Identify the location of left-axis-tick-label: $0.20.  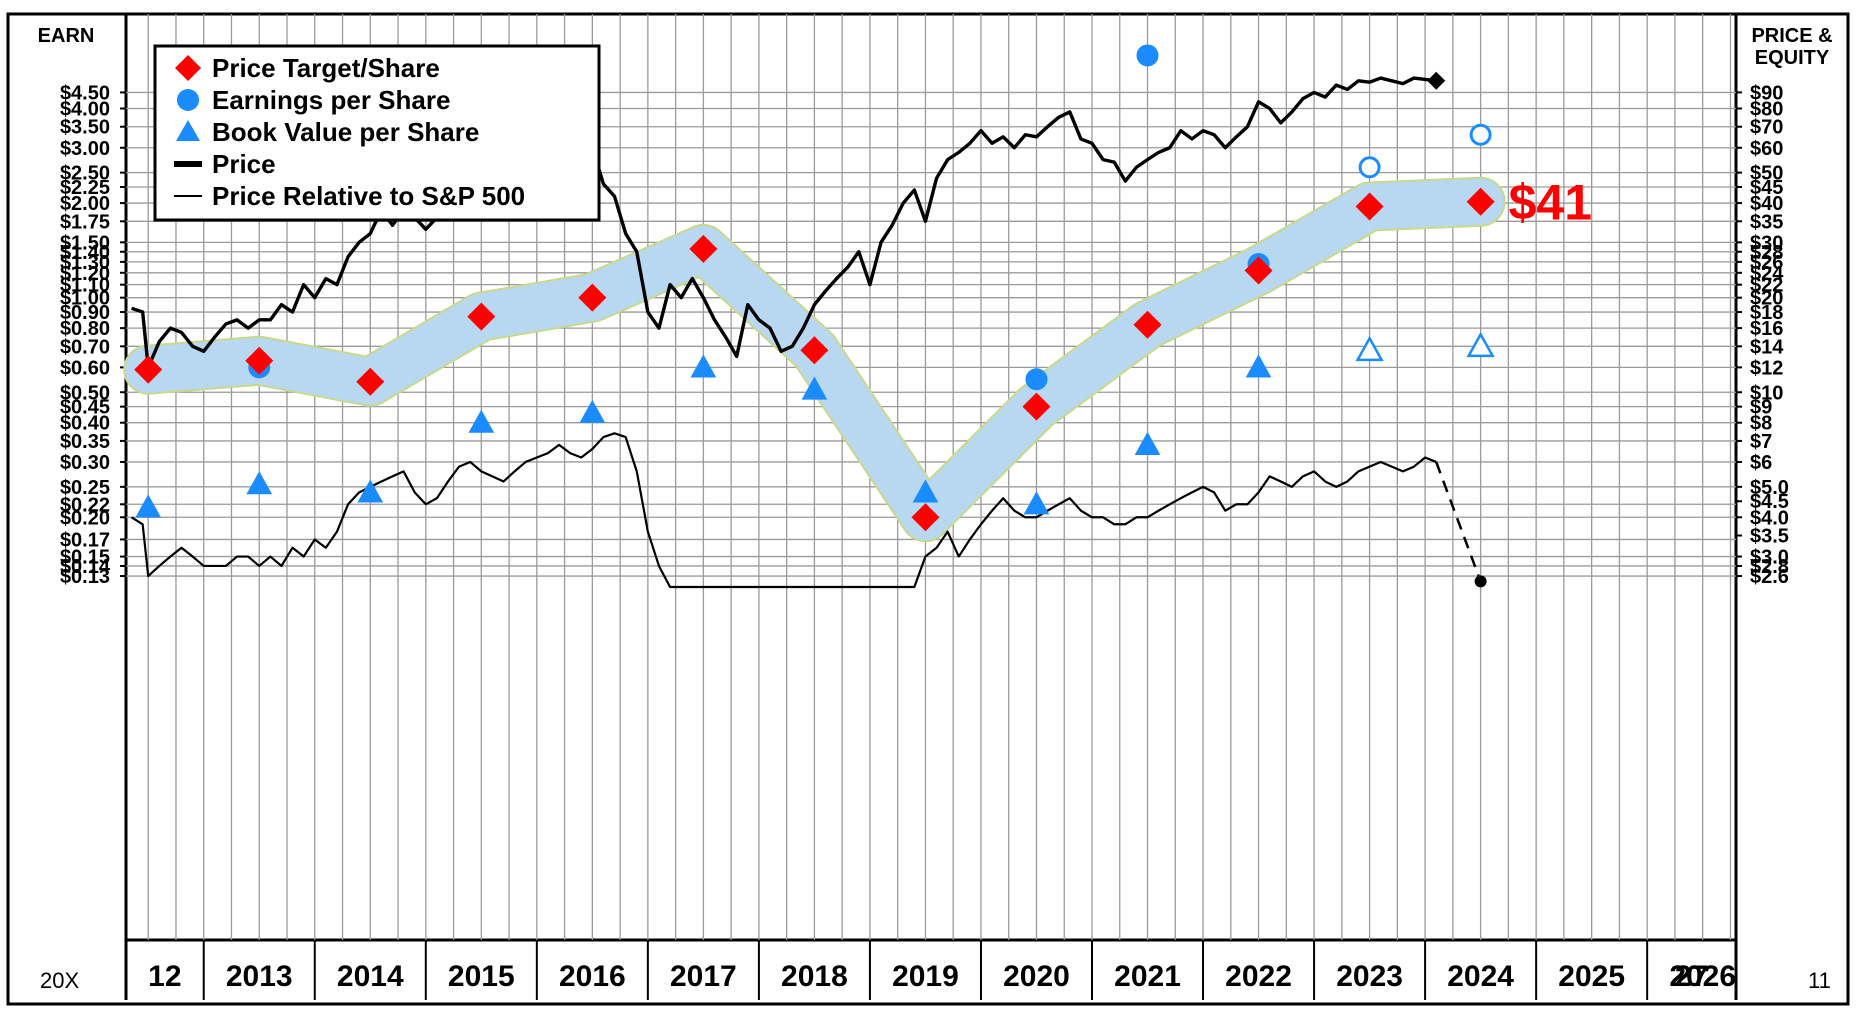
(85, 518).